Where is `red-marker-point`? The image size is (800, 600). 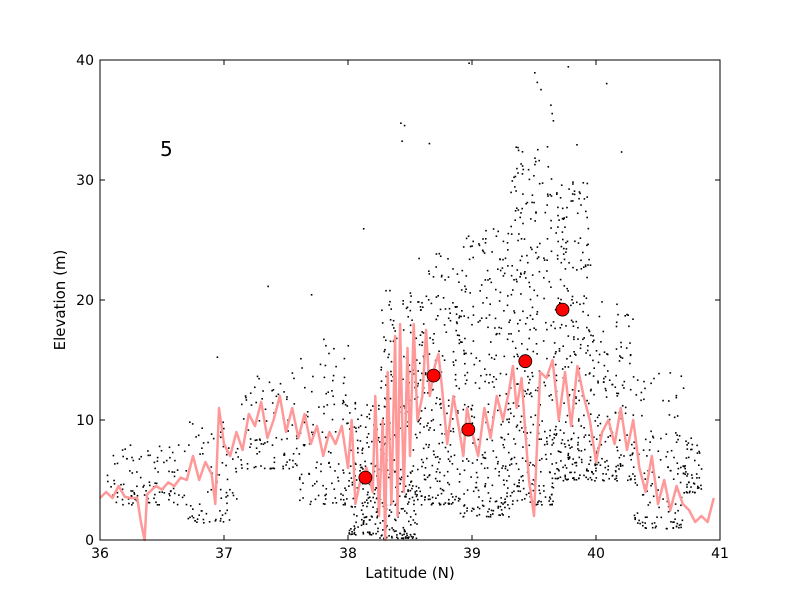 red-marker-point is located at coordinates (468, 429).